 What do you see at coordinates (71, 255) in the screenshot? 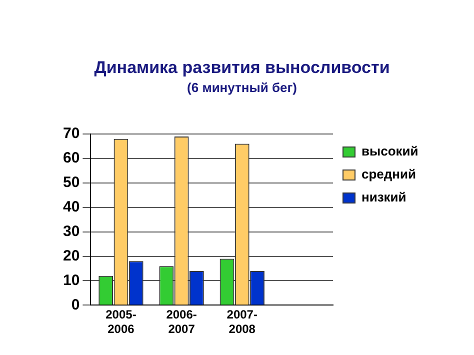
I see `y-tick-label: 20` at bounding box center [71, 255].